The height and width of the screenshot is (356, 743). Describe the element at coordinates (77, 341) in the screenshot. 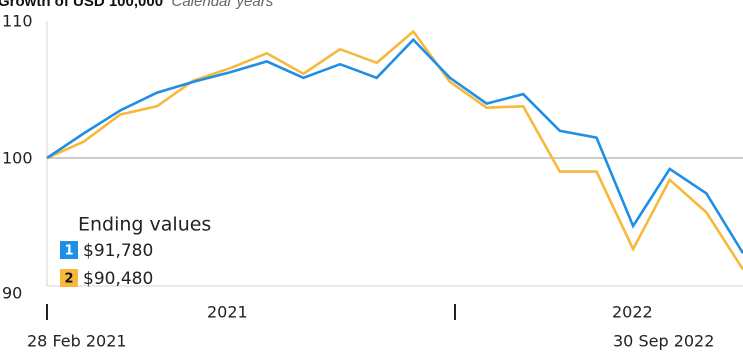

I see `x-start-date-label: 28 Feb 2021` at that location.